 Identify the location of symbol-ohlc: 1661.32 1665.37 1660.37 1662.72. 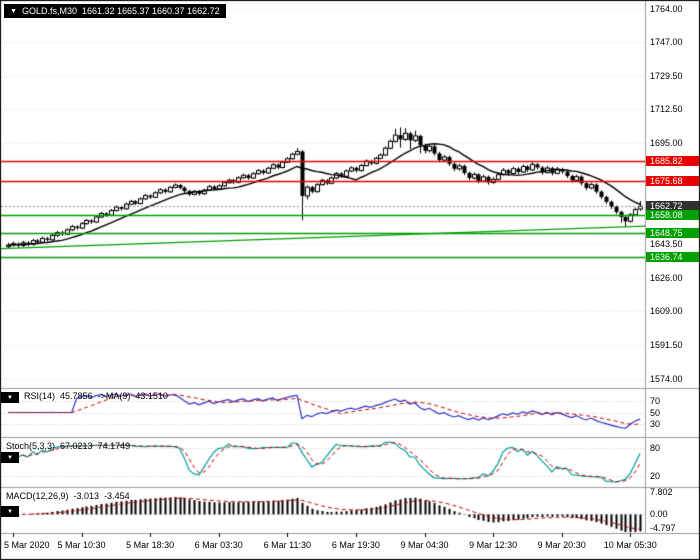
(150, 11).